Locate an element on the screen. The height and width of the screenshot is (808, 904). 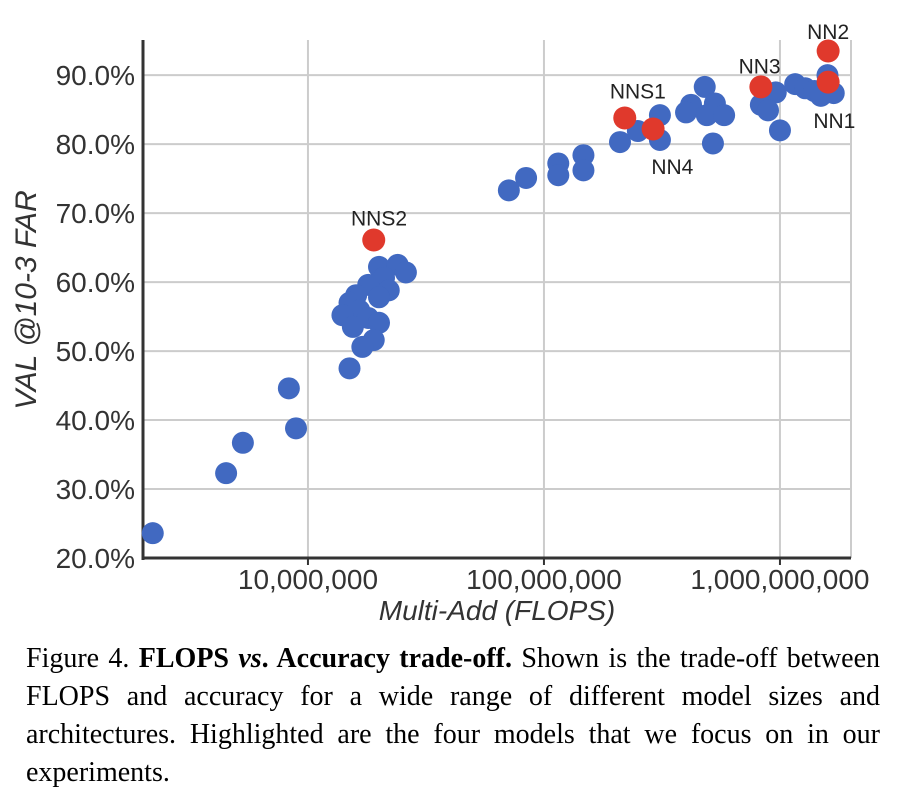
y-tick-label: 60.0% is located at coordinates (95, 282).